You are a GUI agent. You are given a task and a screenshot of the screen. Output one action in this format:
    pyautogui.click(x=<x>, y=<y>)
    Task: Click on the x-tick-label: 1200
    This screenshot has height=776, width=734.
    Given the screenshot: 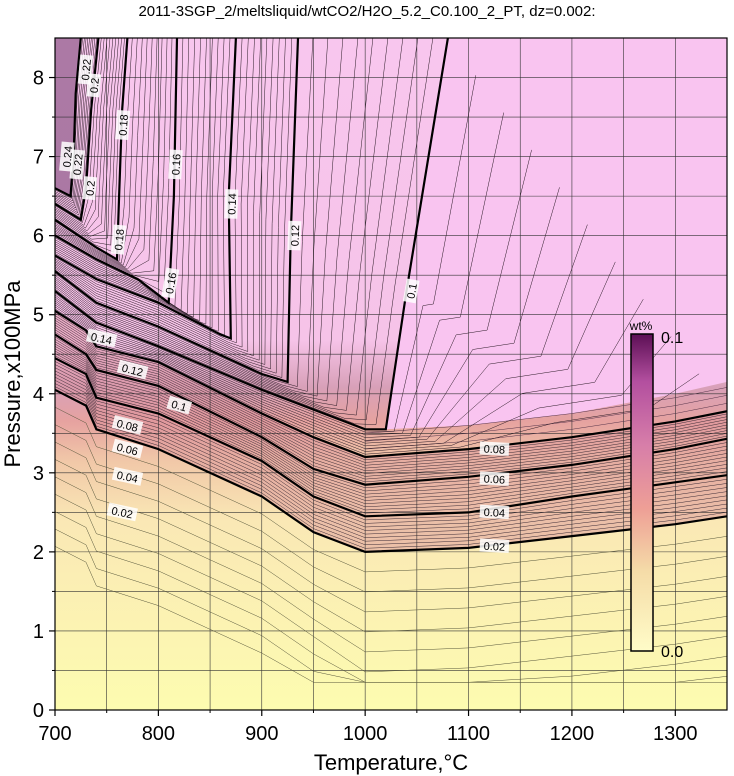 What is the action you would take?
    pyautogui.click(x=572, y=734)
    